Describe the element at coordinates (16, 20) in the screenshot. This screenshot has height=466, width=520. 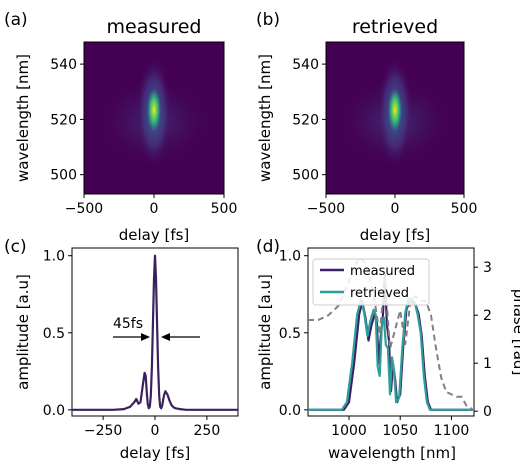
I see `panel-label-a: (a)` at that location.